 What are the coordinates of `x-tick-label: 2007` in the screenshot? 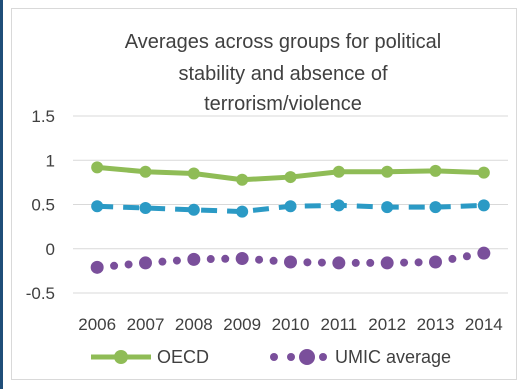 It's located at (146, 324).